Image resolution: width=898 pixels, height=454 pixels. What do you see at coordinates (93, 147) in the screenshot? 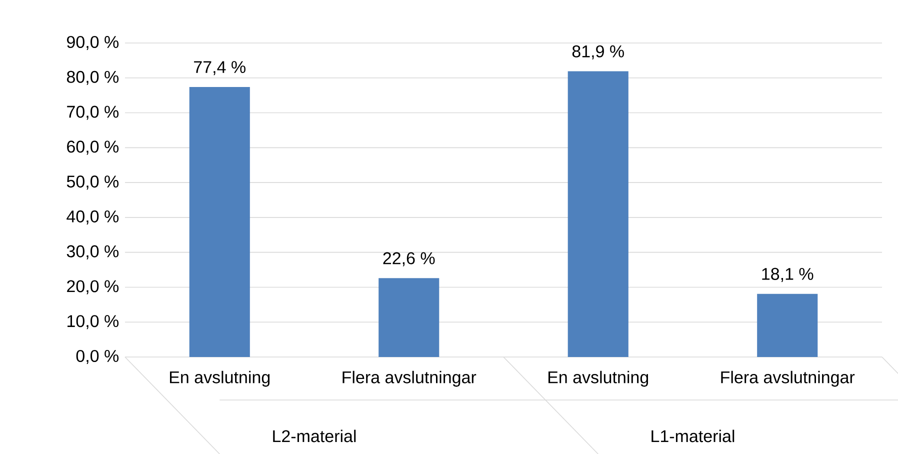
I see `y-tick-label: 60,0 %` at bounding box center [93, 147].